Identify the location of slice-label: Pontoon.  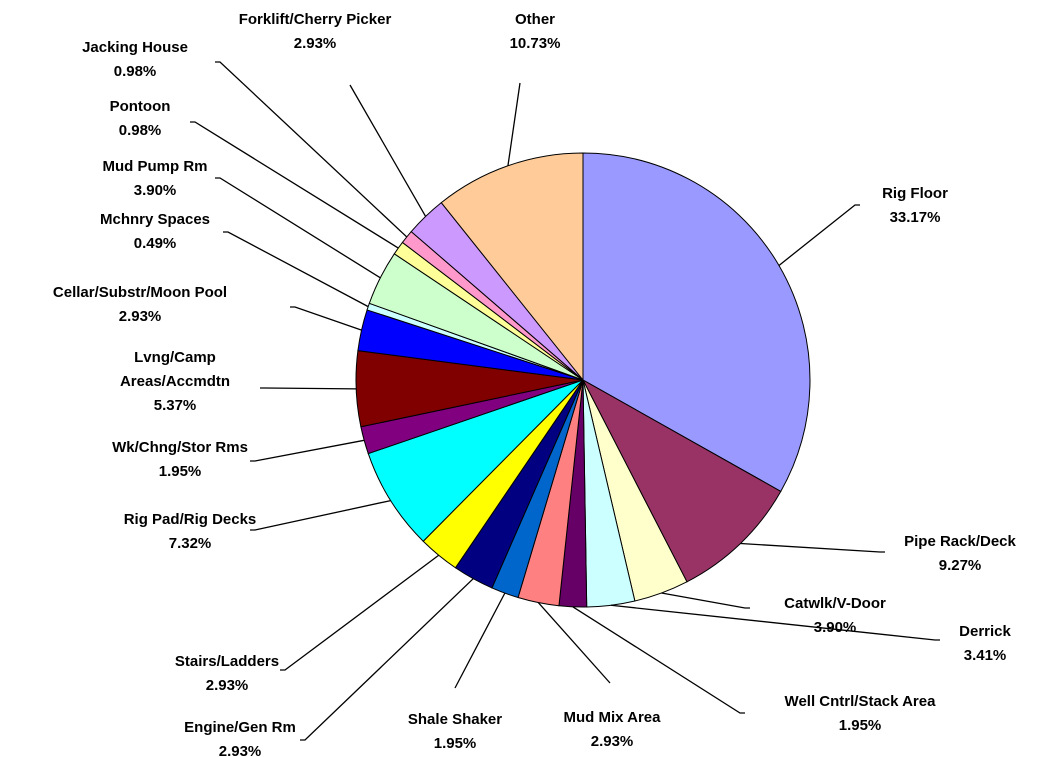
(140, 106).